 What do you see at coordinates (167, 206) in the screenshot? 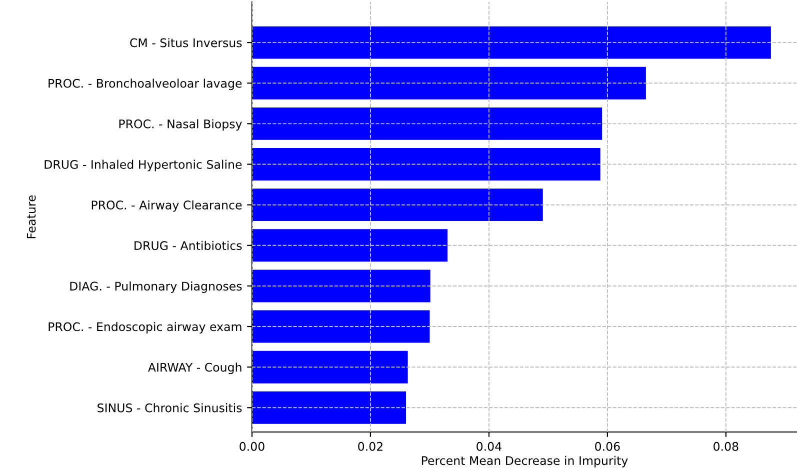
I see `y-tick-label: PROC. - Airway Clearance` at bounding box center [167, 206].